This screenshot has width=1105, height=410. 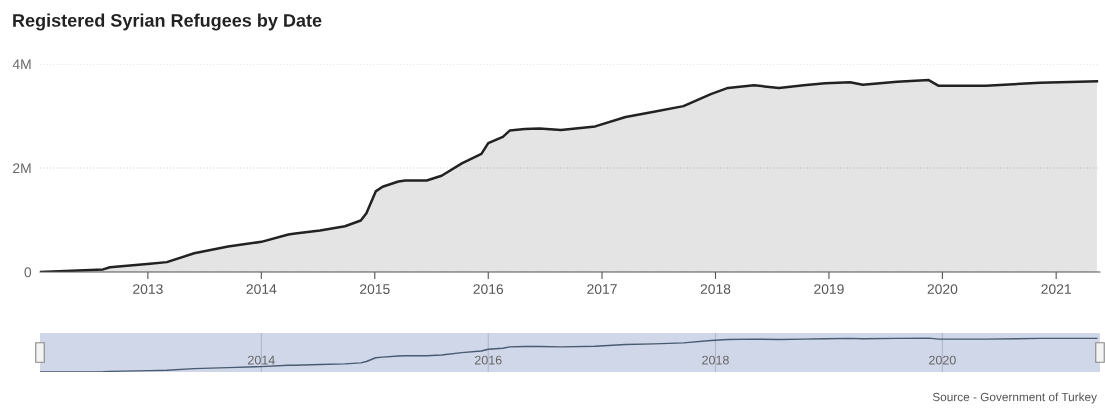 I want to click on x-tick-label: 2021, so click(x=1056, y=289).